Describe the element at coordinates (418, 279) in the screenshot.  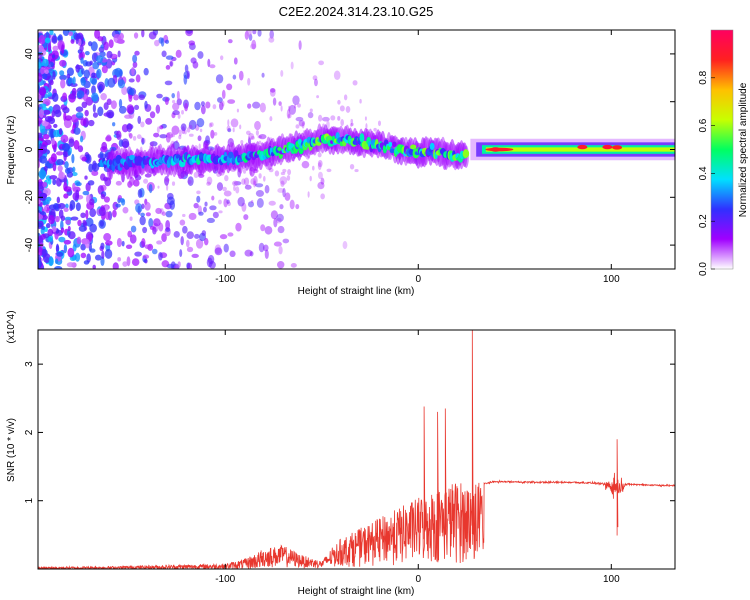
I see `spectrogram-xtick-label: 0` at that location.